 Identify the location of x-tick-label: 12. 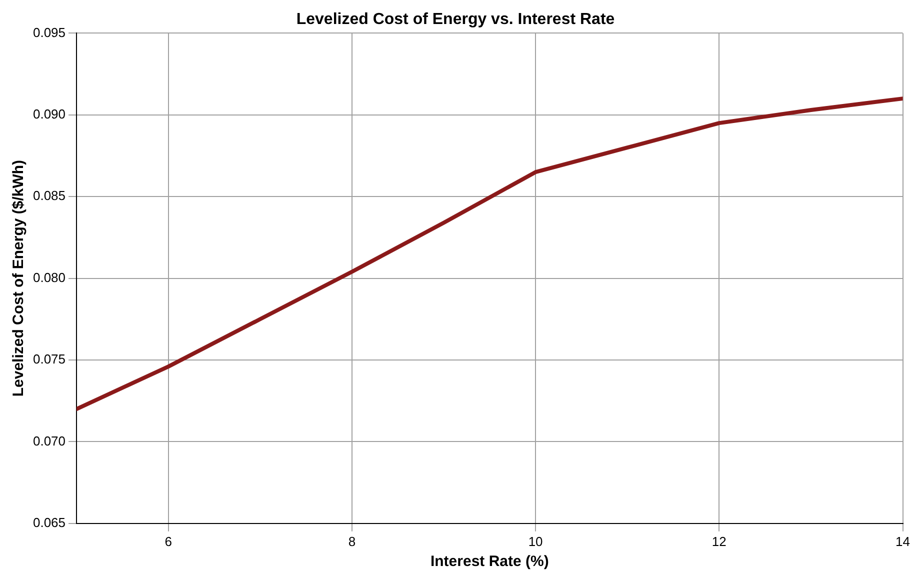
(719, 541).